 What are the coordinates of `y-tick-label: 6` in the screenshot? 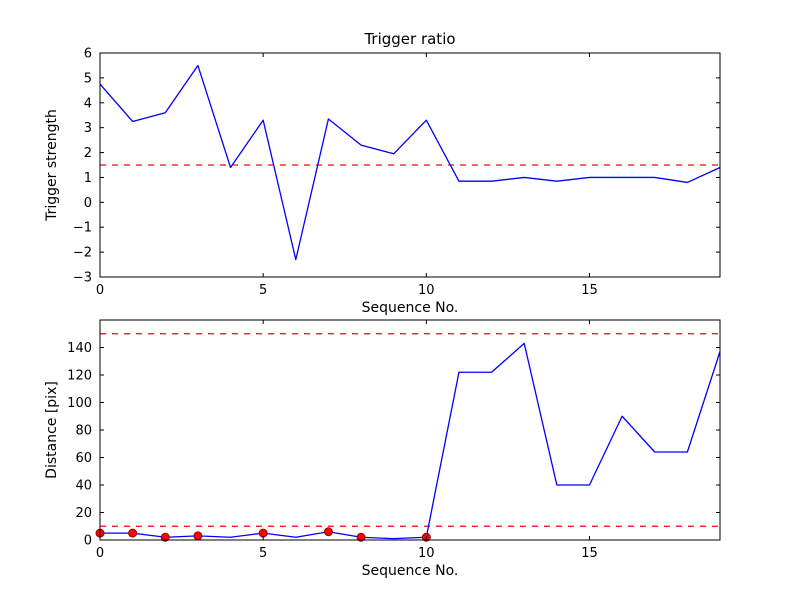 It's located at (88, 54).